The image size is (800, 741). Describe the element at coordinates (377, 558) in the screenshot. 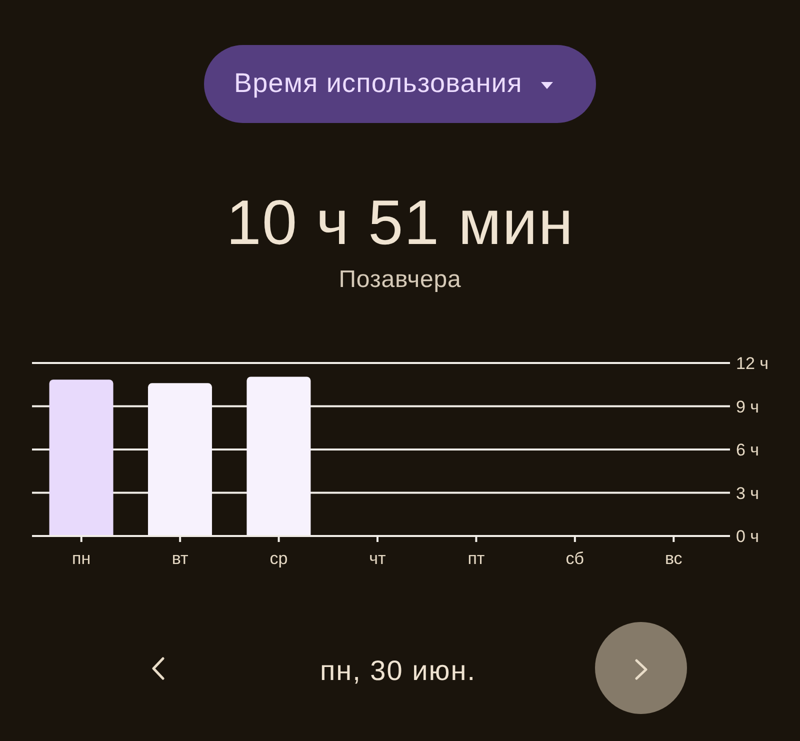

I see `x-tick-label: чт` at that location.